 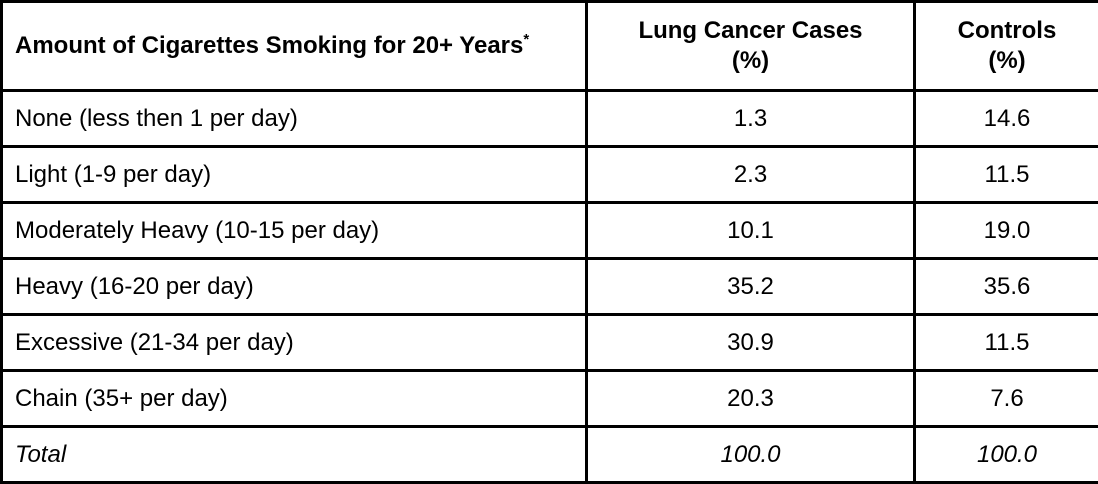 What do you see at coordinates (1006, 231) in the screenshot?
I see `controls-value-cell: 19.0` at bounding box center [1006, 231].